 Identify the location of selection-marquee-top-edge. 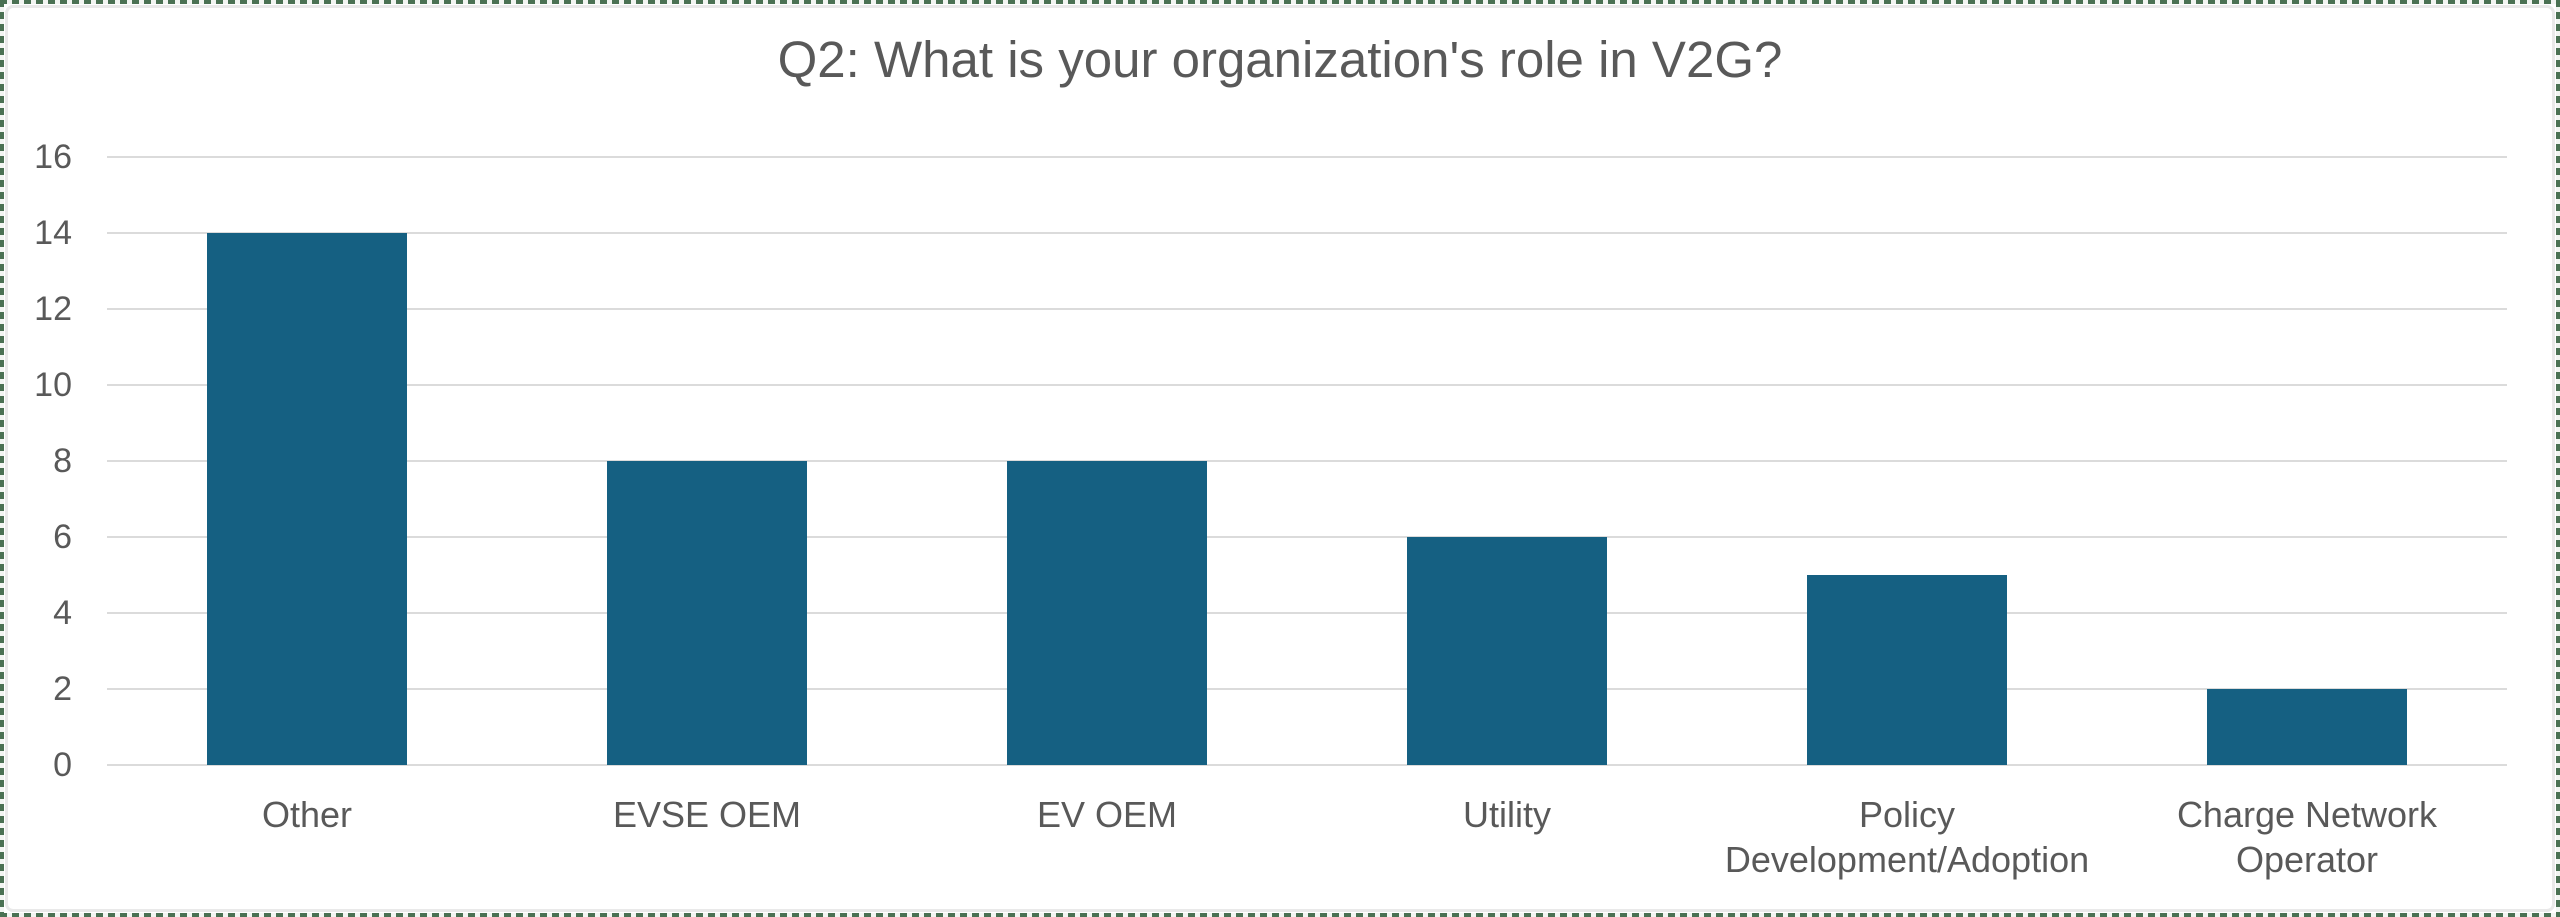
(1280, 2).